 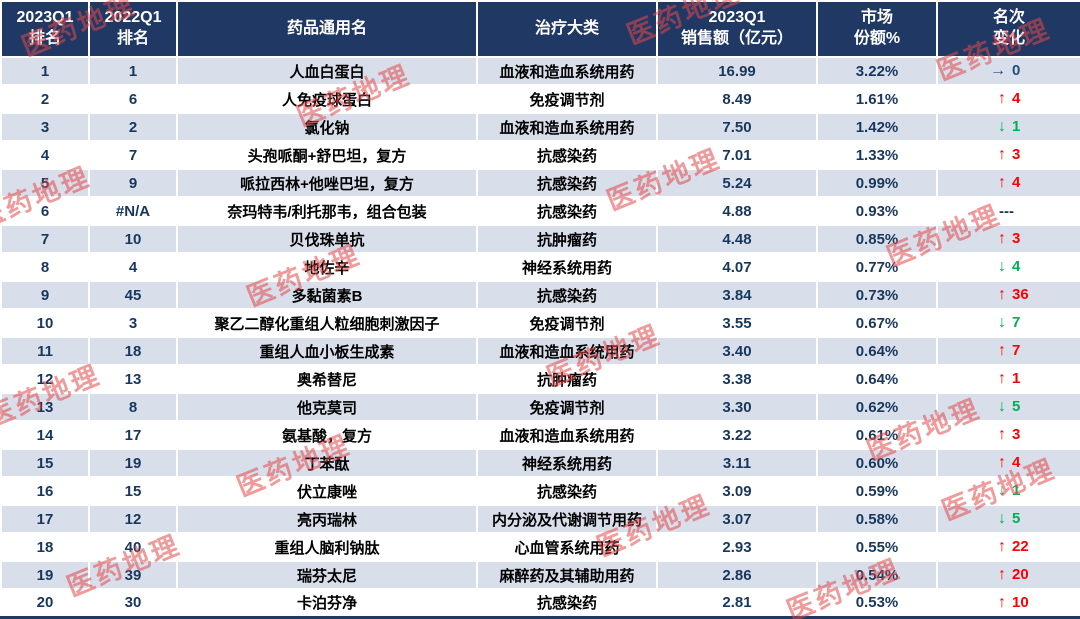 I want to click on rank-2022-cell: 45, so click(x=133, y=295).